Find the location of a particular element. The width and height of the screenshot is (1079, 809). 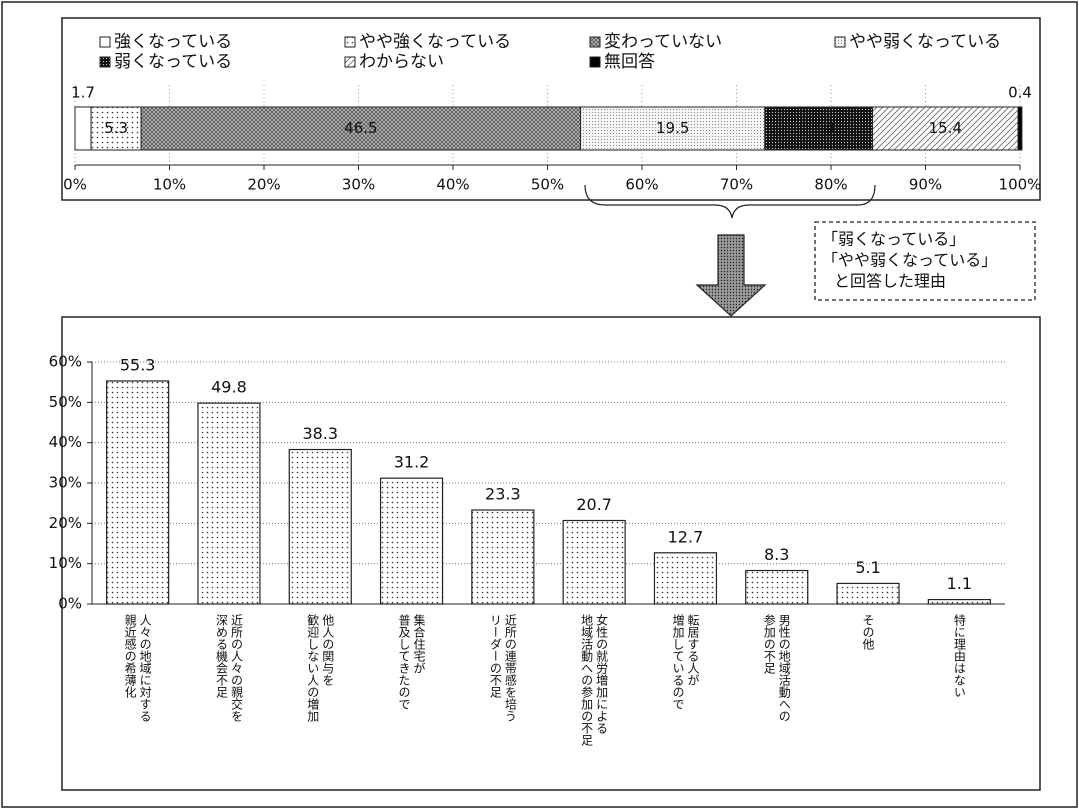

y-tick-label: 50% is located at coordinates (65, 402).